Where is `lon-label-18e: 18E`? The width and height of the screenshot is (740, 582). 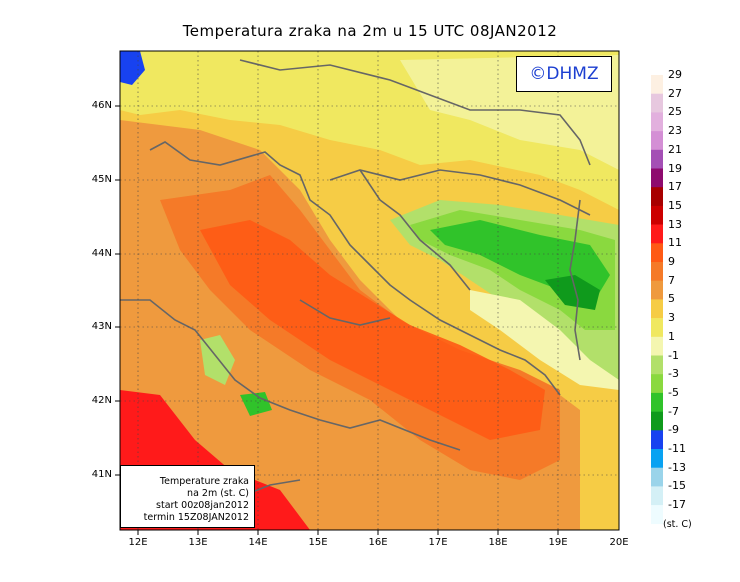 lon-label-18e: 18E is located at coordinates (498, 542).